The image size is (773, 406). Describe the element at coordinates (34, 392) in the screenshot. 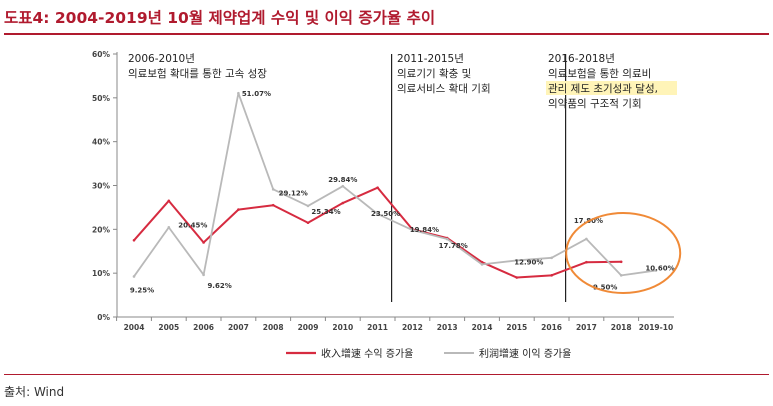

I see `source-note: 출처: Wind` at that location.